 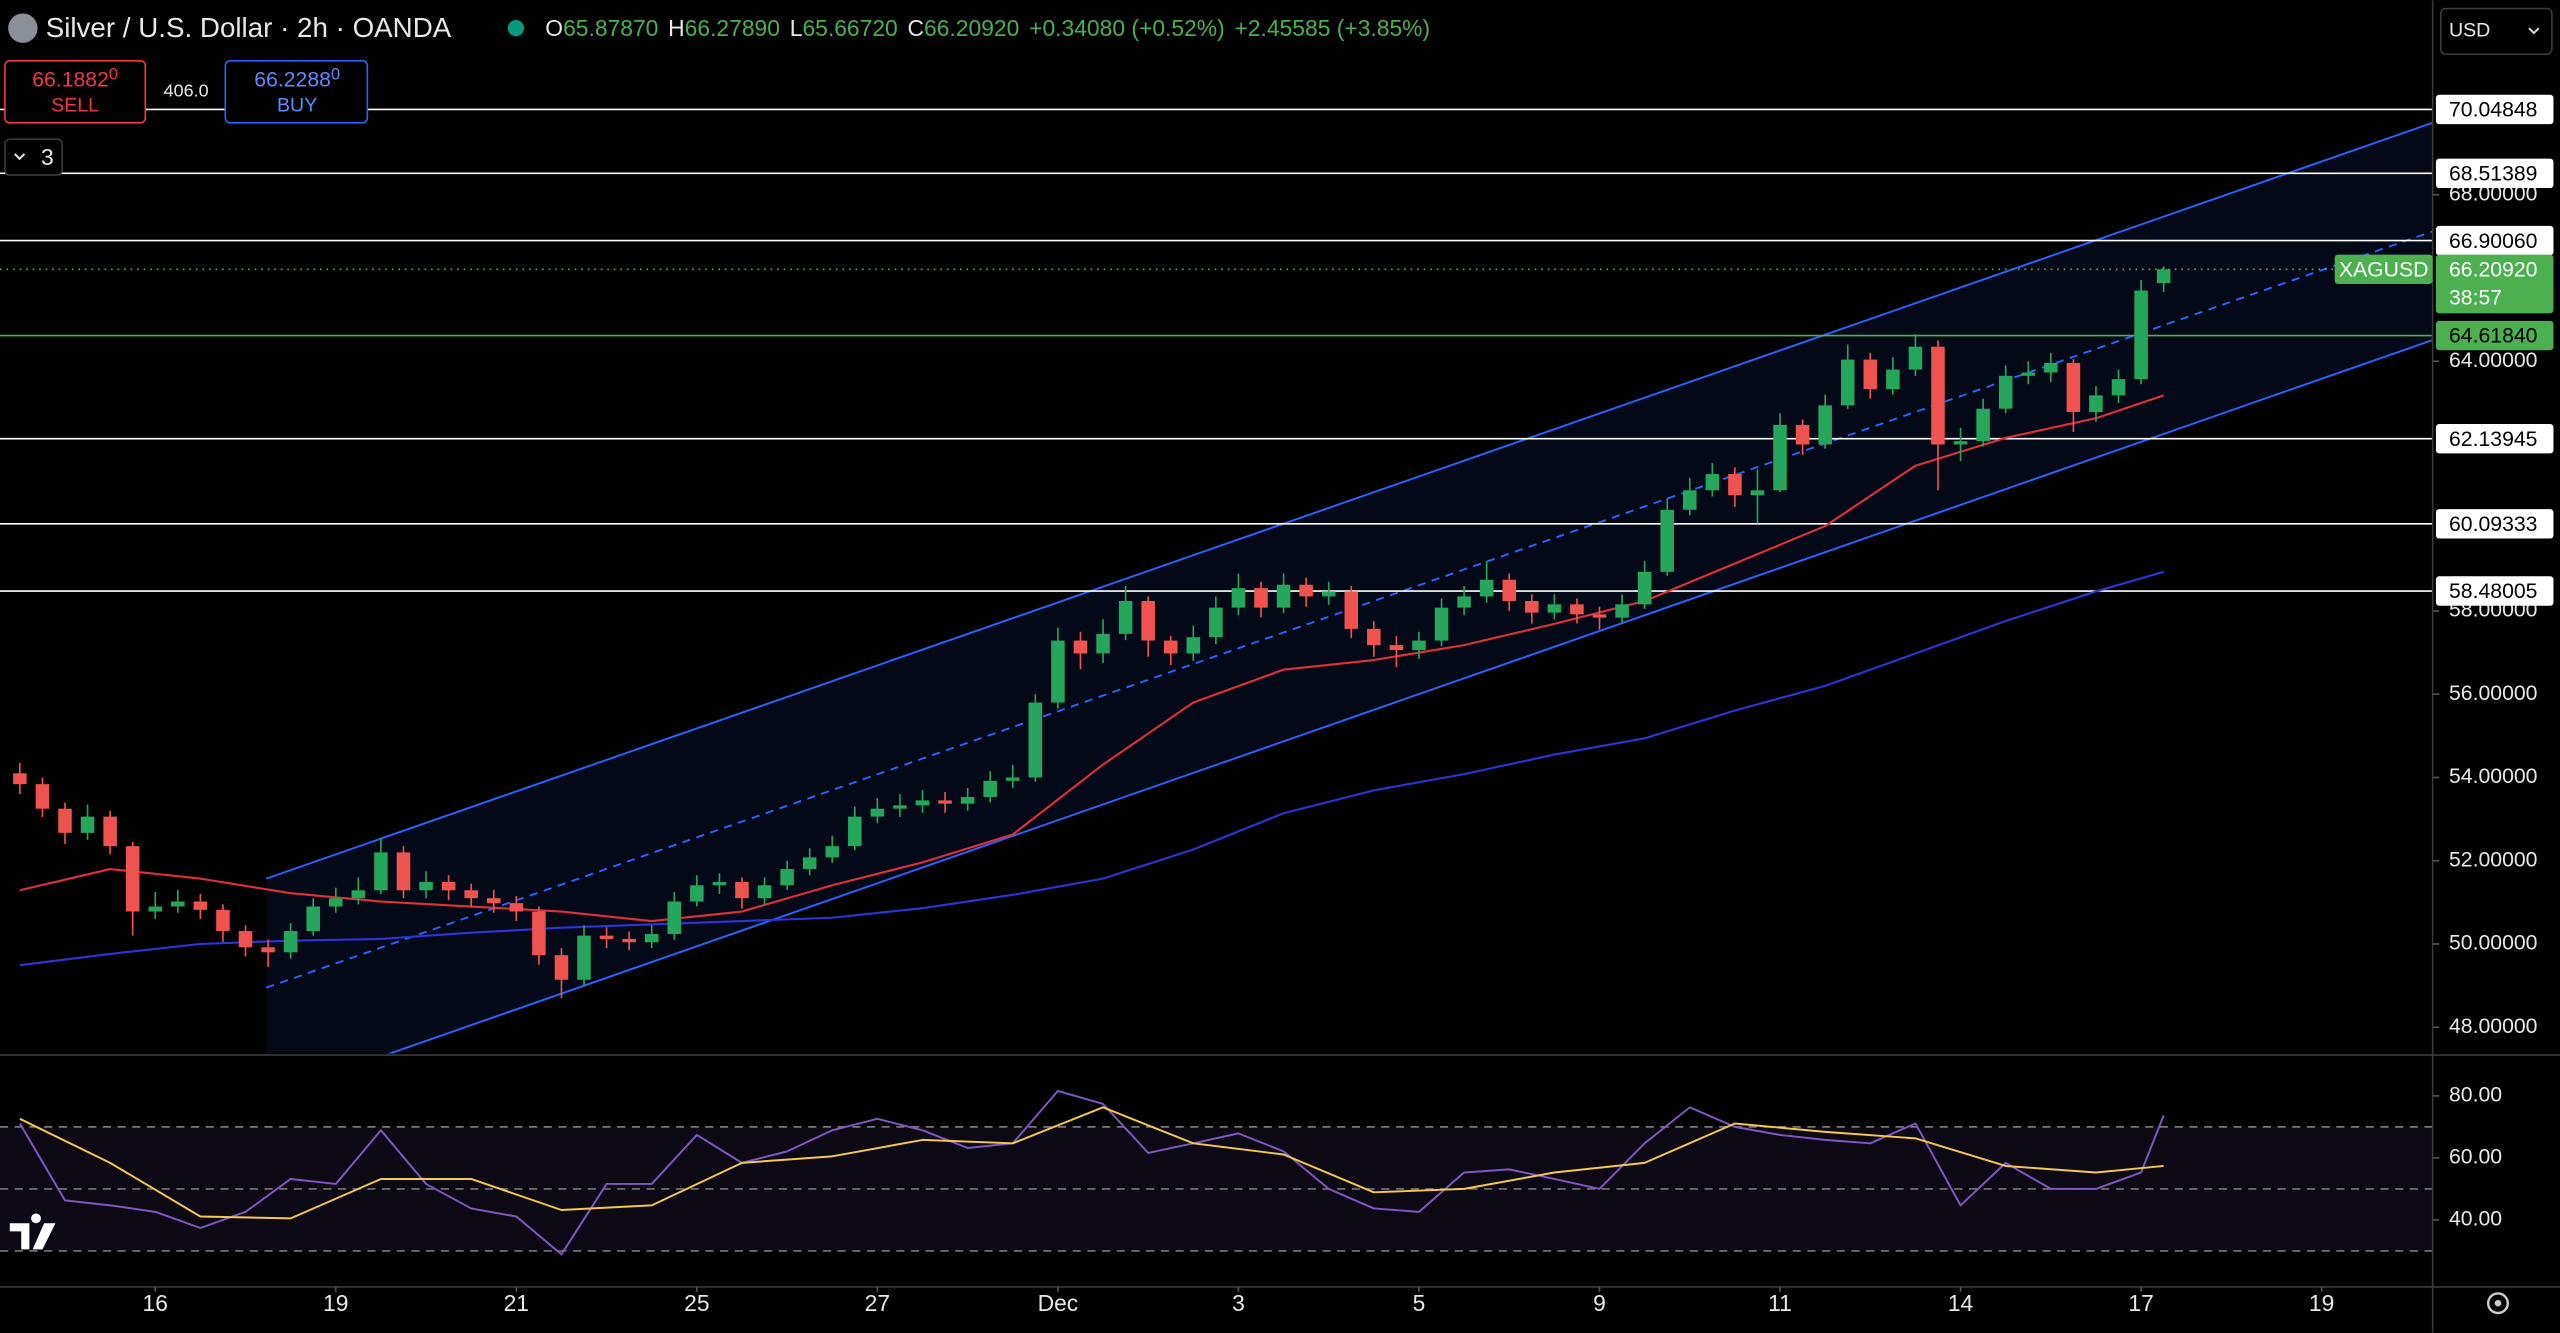 I want to click on rsi-y-tick-label: 80.00, so click(x=2475, y=1094).